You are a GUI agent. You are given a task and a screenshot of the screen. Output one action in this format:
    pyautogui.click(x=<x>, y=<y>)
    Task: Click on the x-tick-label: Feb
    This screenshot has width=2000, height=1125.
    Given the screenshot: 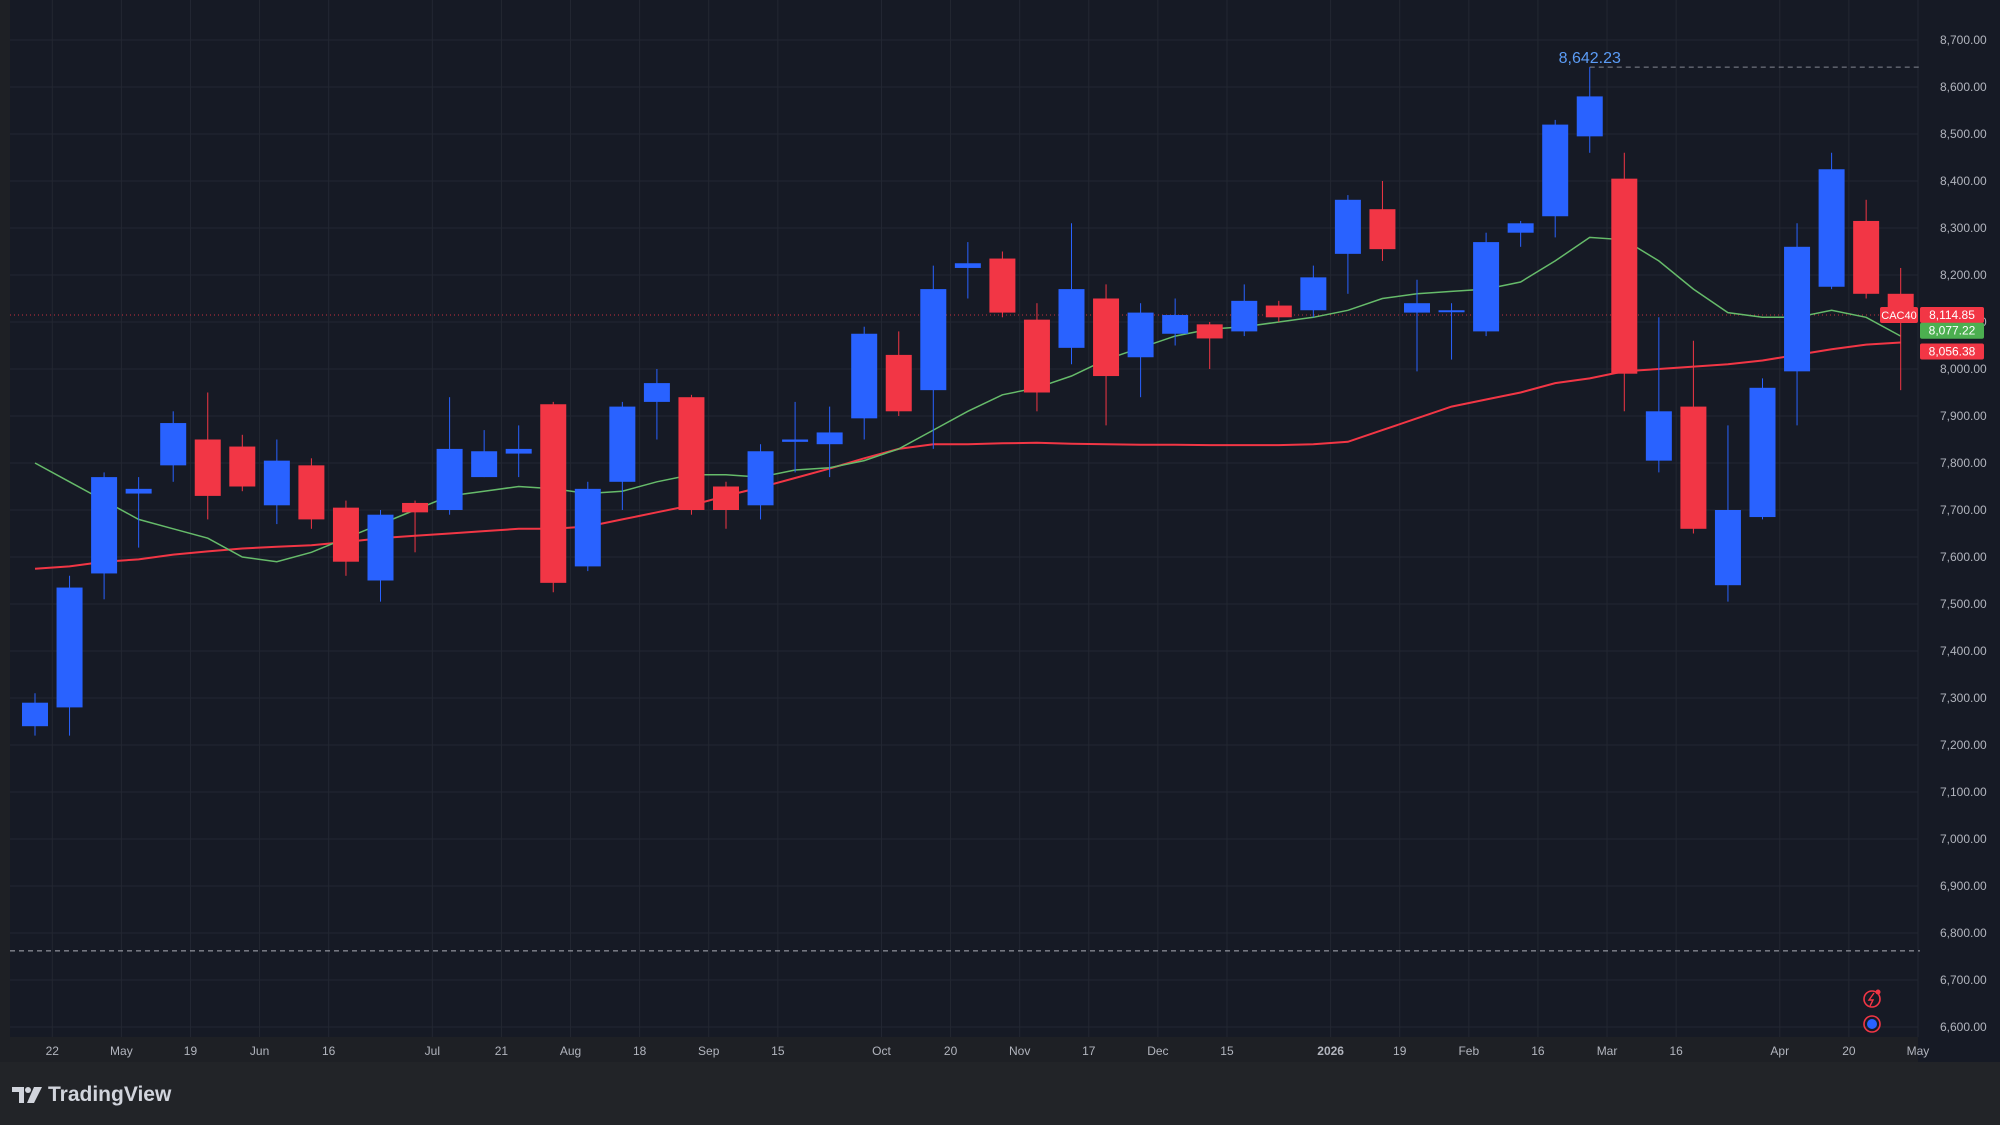 What is the action you would take?
    pyautogui.click(x=1468, y=1051)
    